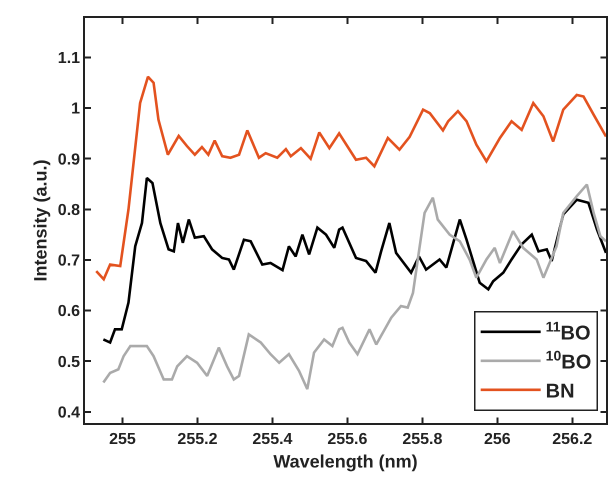 This screenshot has height=492, width=608. Describe the element at coordinates (497, 439) in the screenshot. I see `x-tick-label: 256` at that location.